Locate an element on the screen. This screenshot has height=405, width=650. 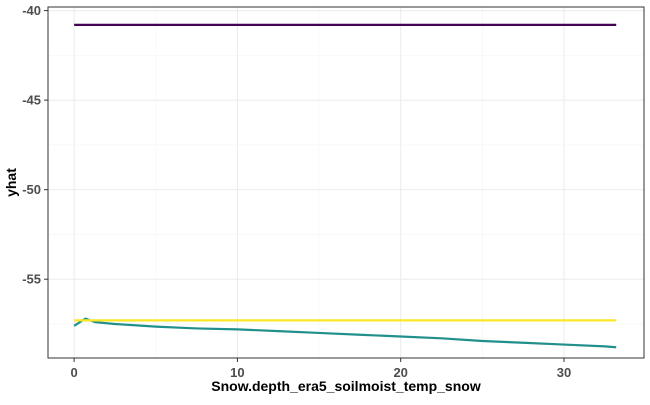
x-tick-label: 0 is located at coordinates (74, 372).